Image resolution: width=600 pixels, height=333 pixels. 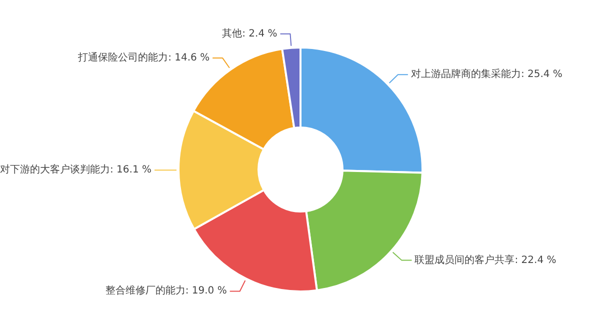 I want to click on slice-label: 对上游品牌商的集采能力: 25.4 %, so click(x=486, y=74).